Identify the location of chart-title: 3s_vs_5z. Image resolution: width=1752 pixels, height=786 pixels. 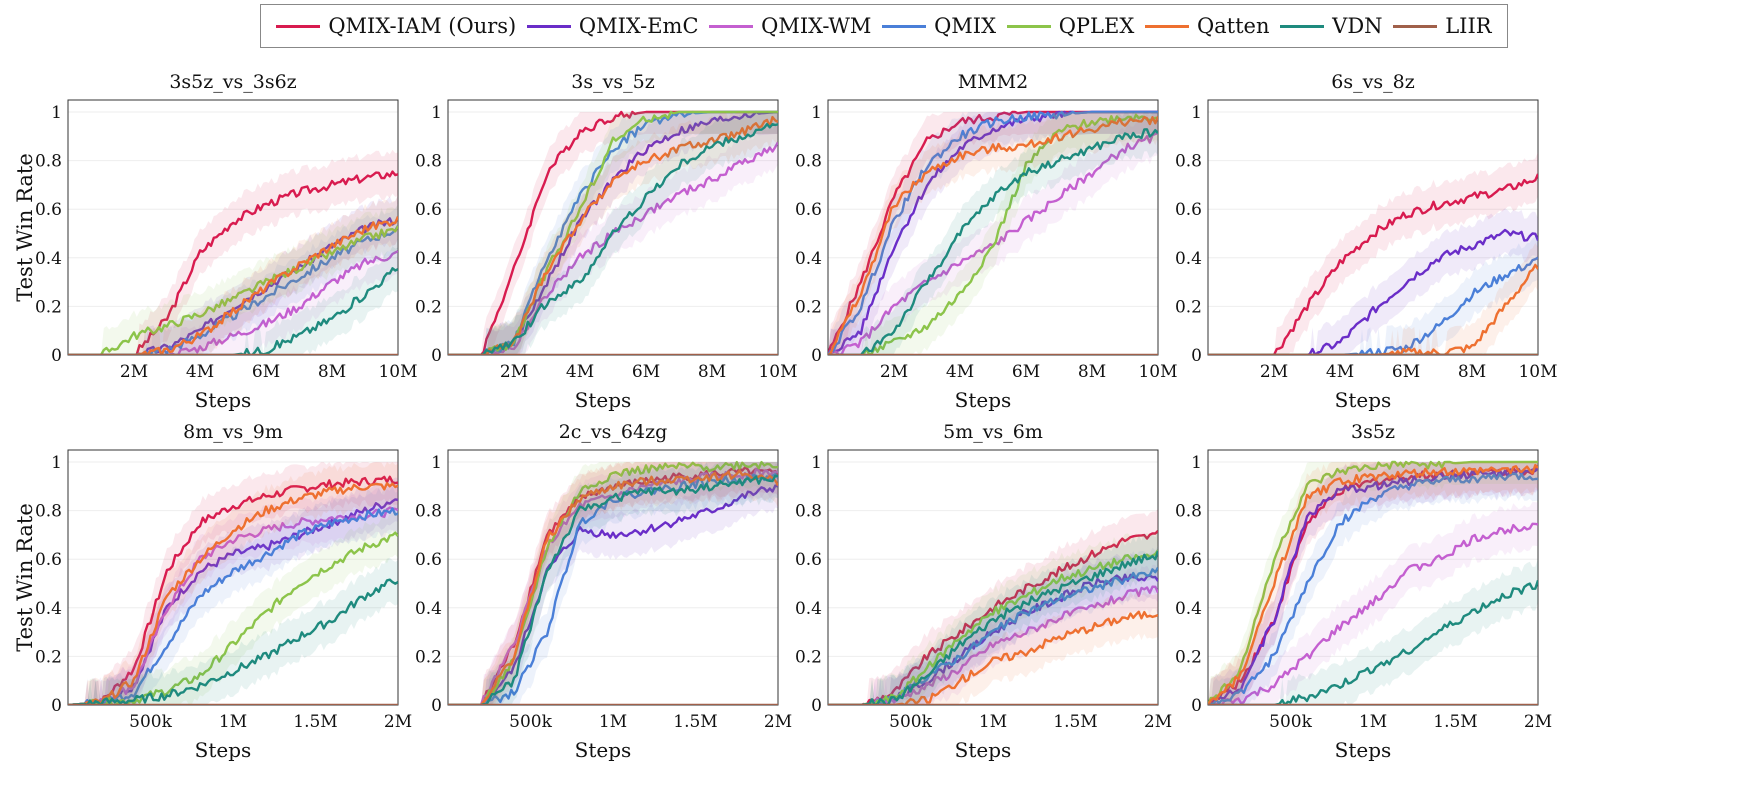
(612, 82).